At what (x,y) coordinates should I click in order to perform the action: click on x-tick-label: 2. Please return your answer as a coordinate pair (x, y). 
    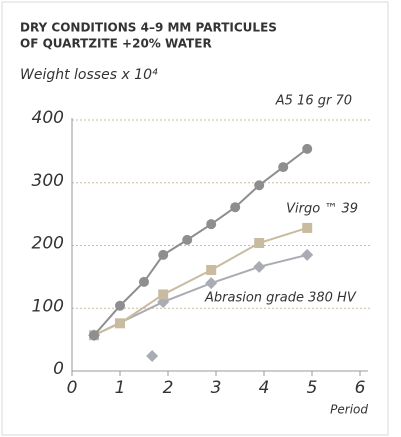
    Looking at the image, I should click on (168, 388).